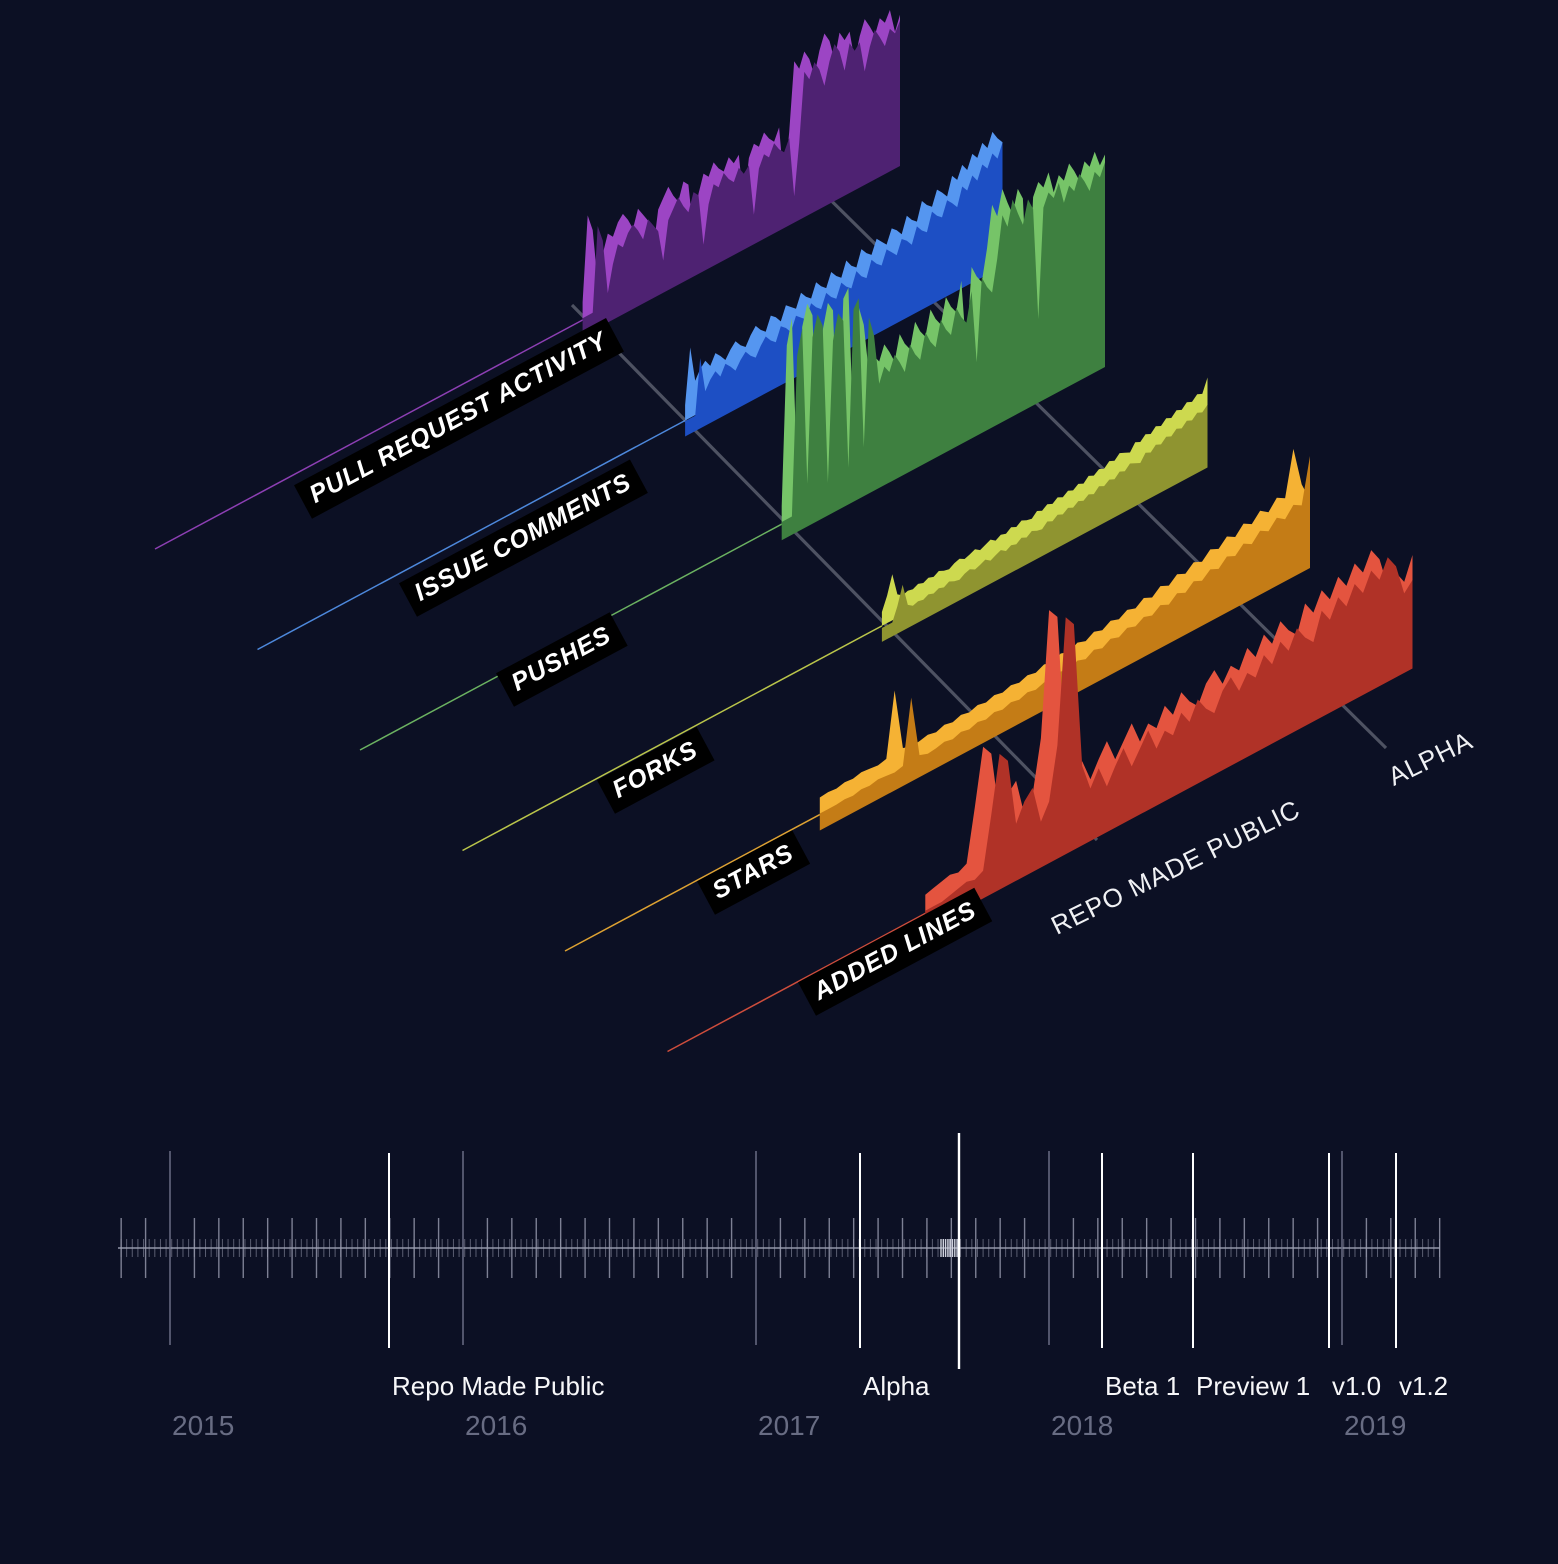 This screenshot has height=1564, width=1558. I want to click on timeline-year-label-2017: 2017, so click(789, 1425).